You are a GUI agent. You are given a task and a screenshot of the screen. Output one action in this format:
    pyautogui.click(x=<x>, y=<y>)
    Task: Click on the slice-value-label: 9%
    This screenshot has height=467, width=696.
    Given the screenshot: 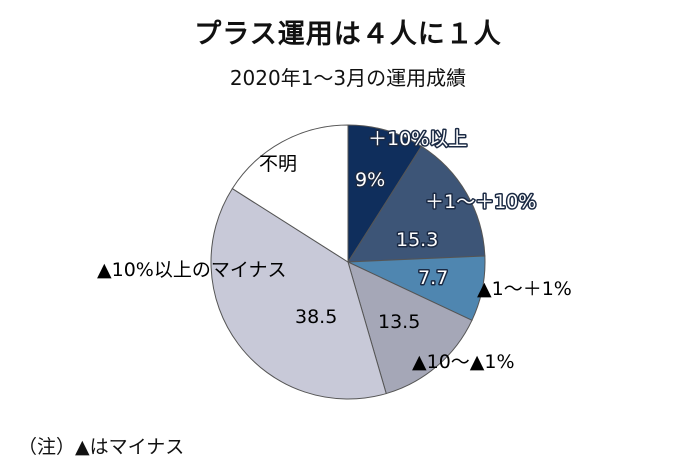 What is the action you would take?
    pyautogui.click(x=370, y=180)
    